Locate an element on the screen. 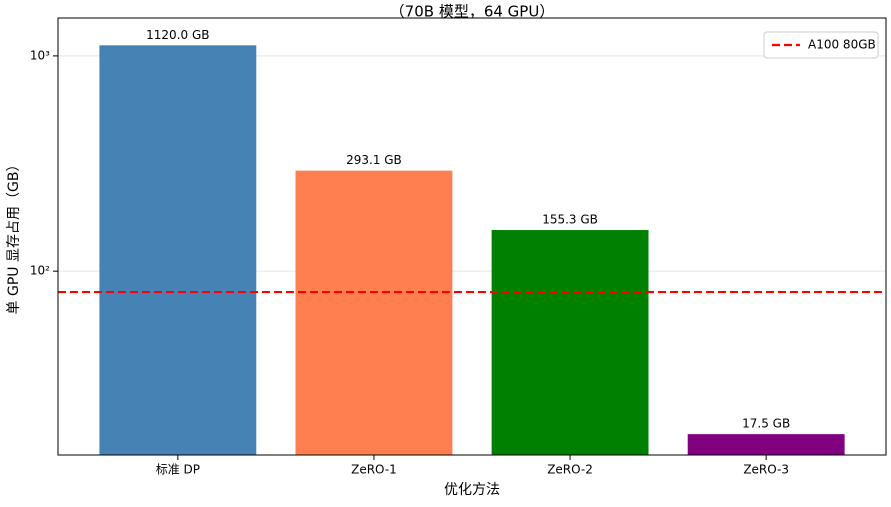  y-tick-label: 10² is located at coordinates (40, 271).